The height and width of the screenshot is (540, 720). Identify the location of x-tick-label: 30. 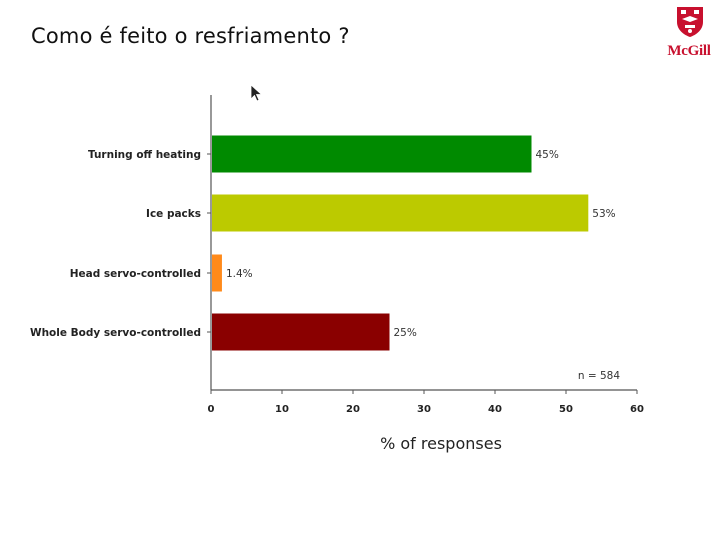
(424, 409).